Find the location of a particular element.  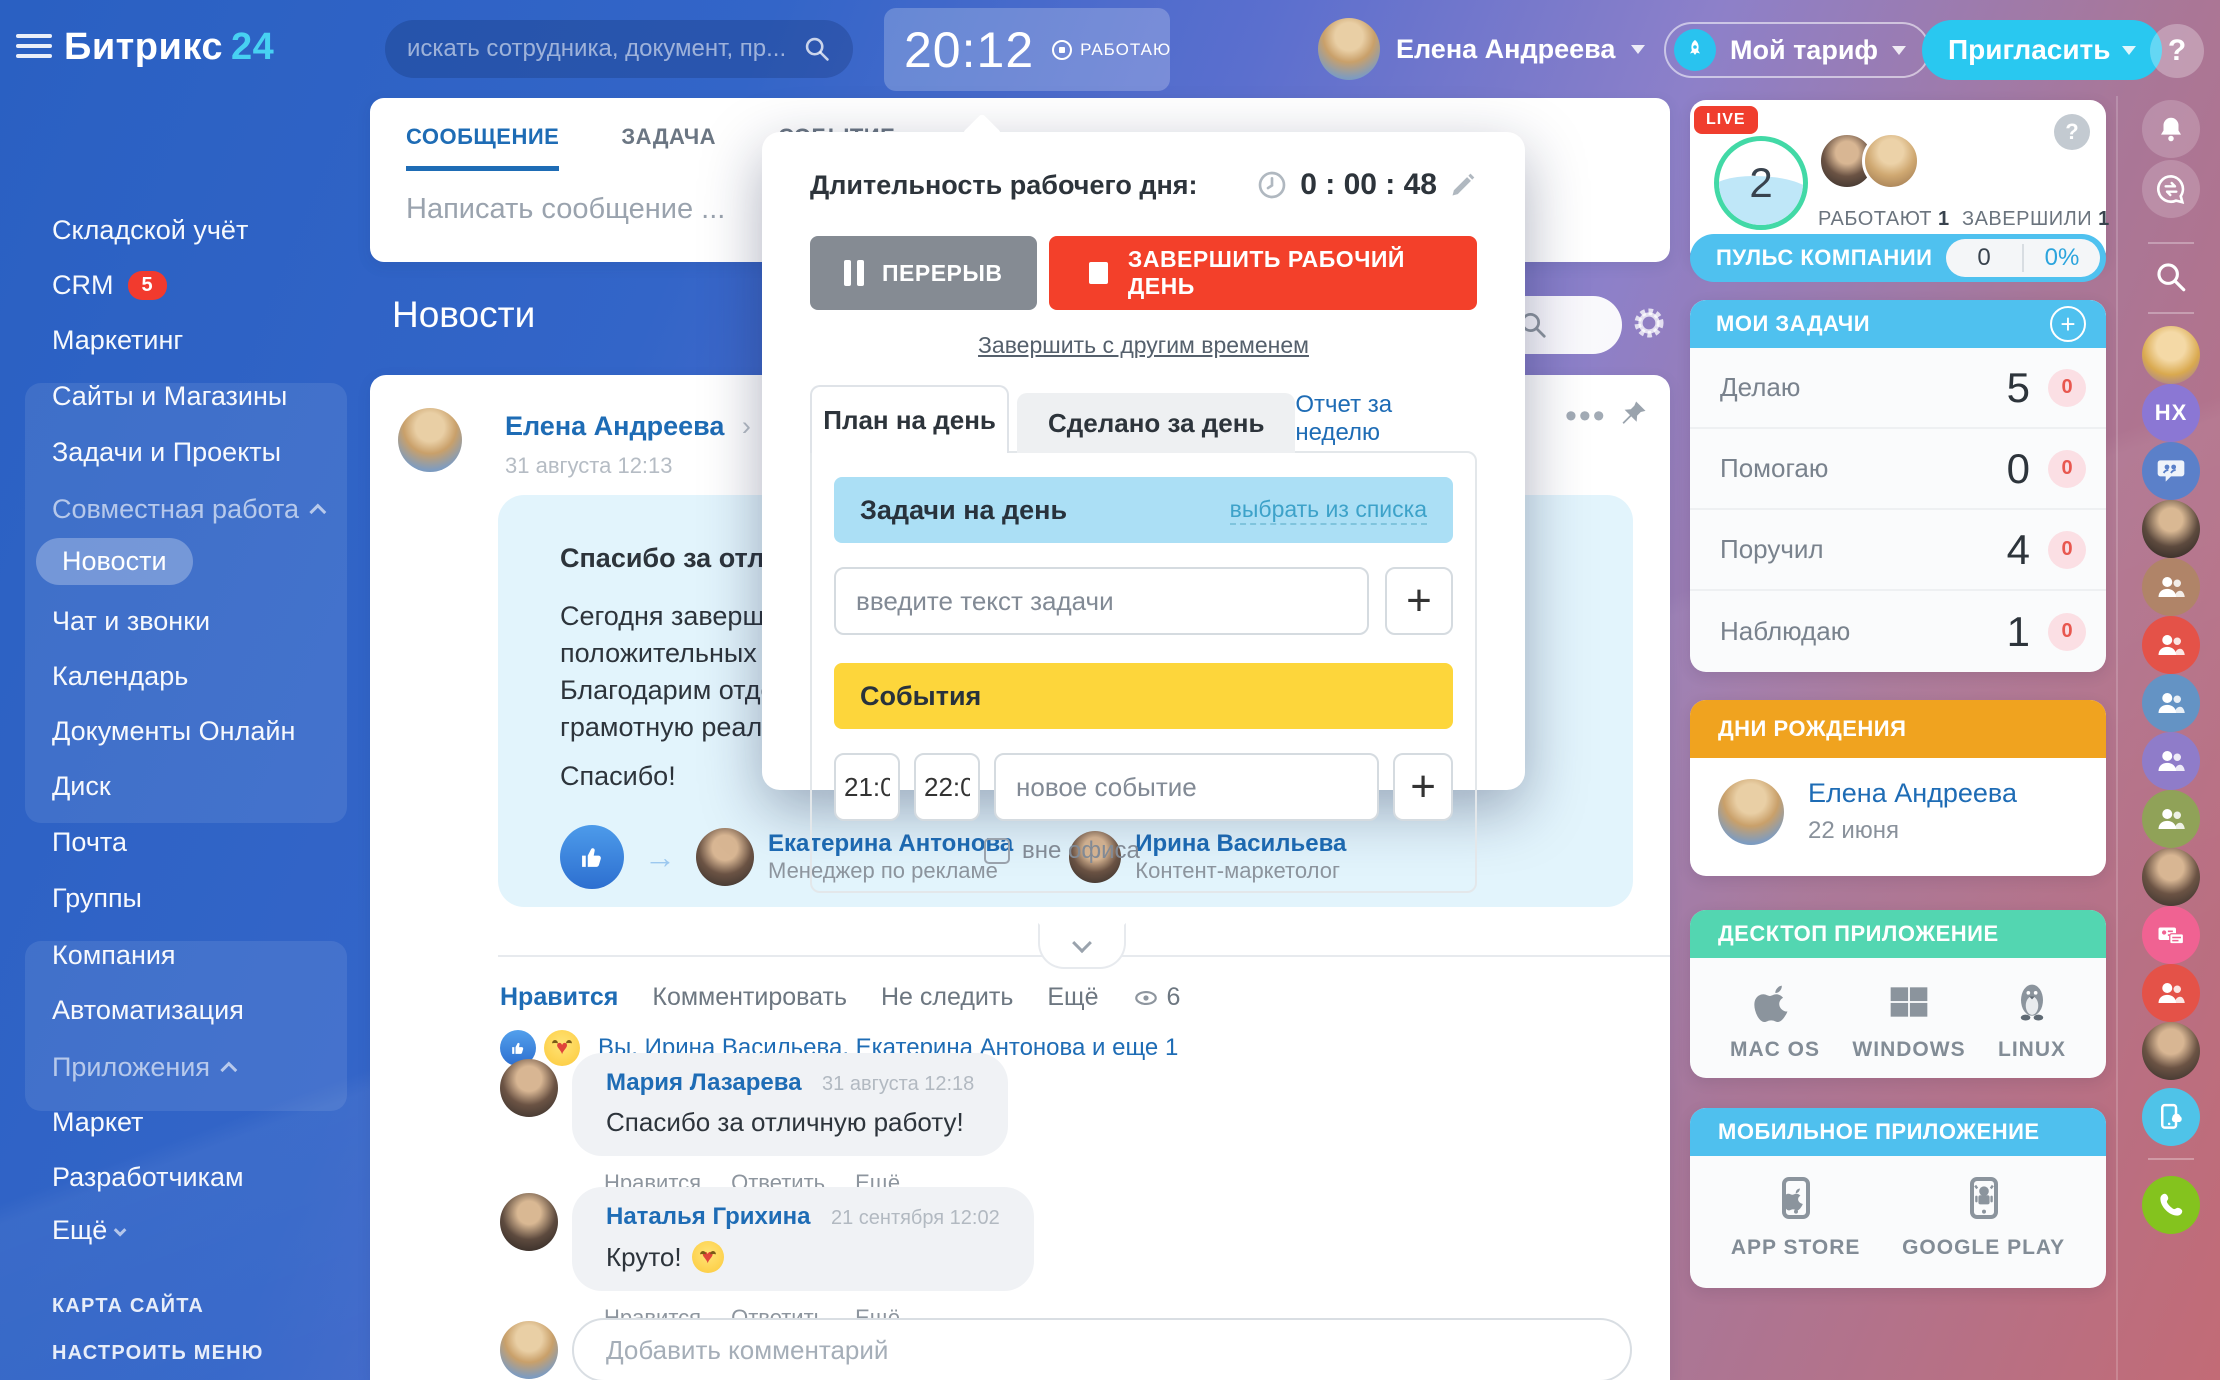

out-of-office-checkbox is located at coordinates (997, 851).